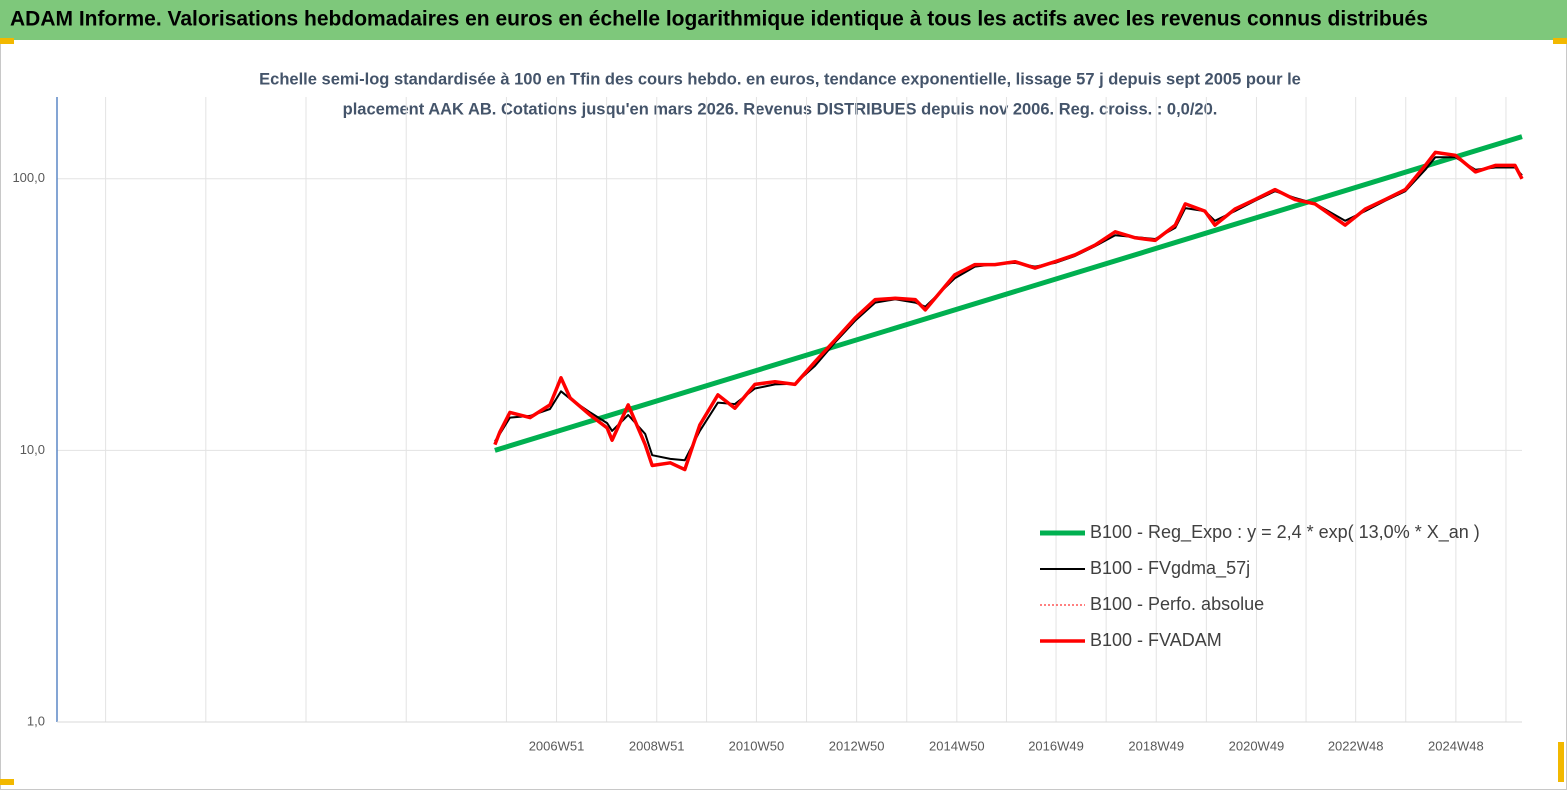 The width and height of the screenshot is (1567, 790). What do you see at coordinates (1456, 745) in the screenshot?
I see `x-tick-label: 2024W48` at bounding box center [1456, 745].